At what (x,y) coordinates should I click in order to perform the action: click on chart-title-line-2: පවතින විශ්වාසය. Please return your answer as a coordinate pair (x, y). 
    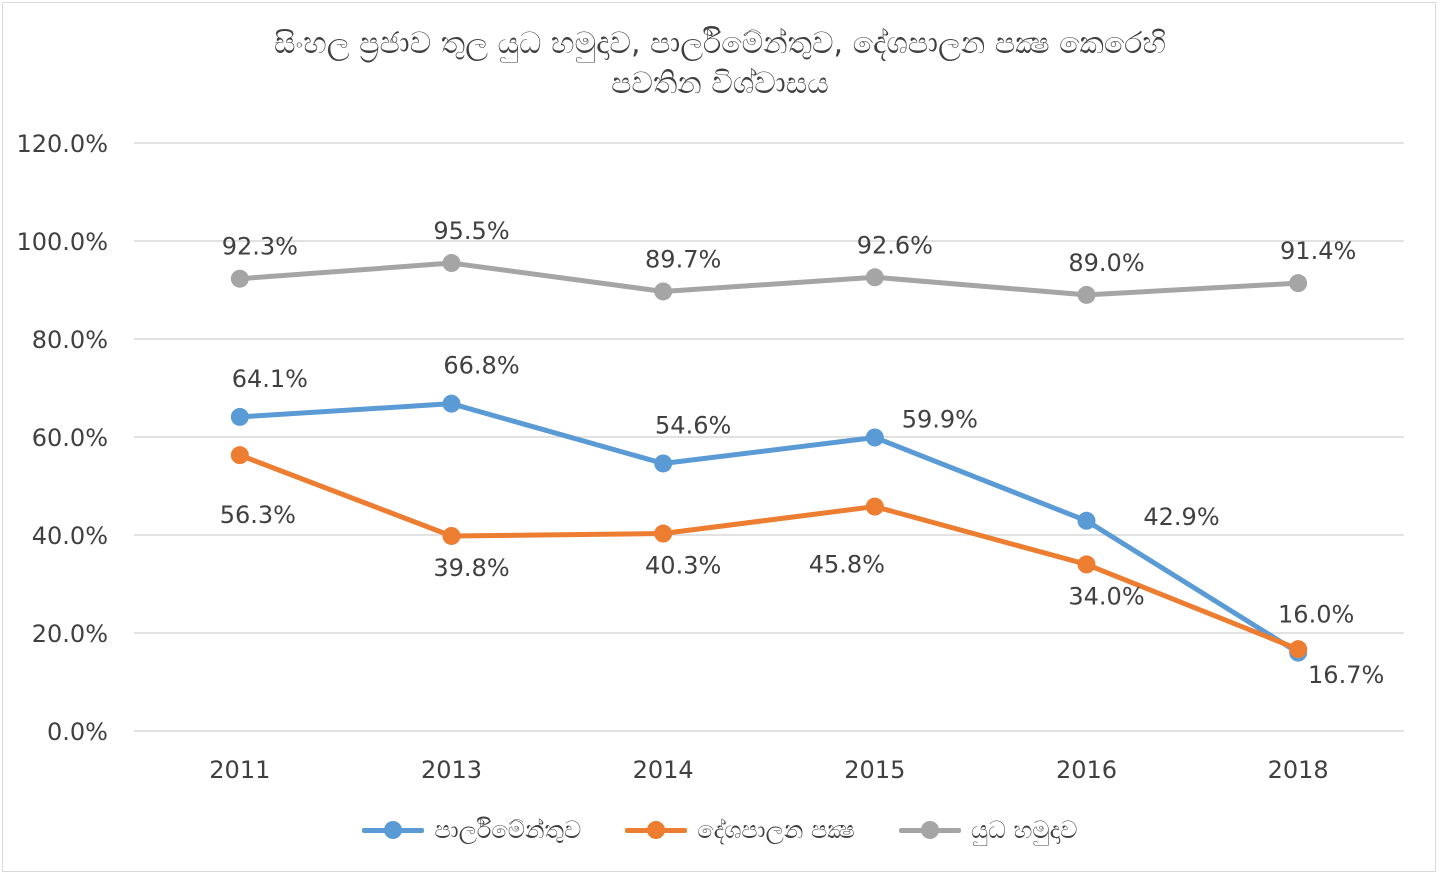
    Looking at the image, I should click on (720, 83).